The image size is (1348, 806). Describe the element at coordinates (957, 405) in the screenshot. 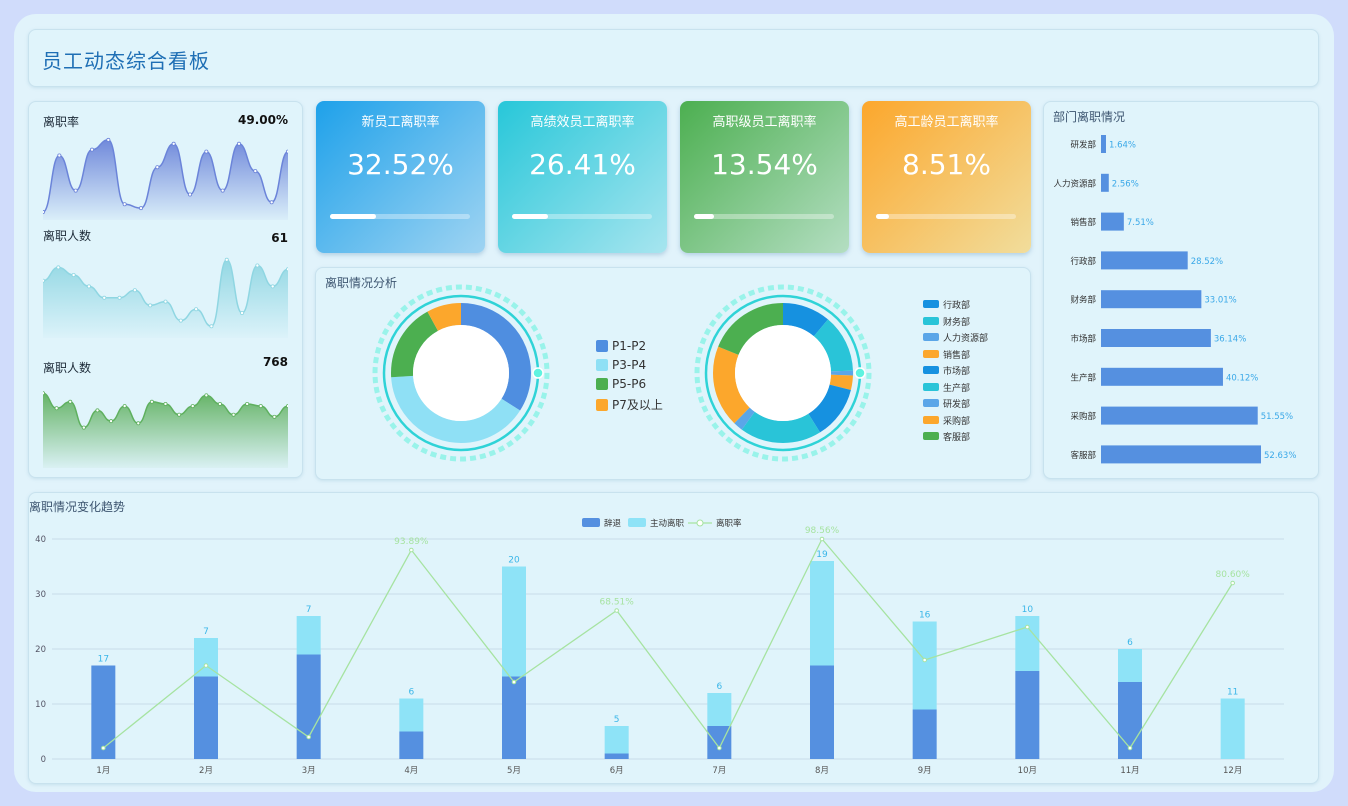

I see `legend-label: 研发部` at that location.